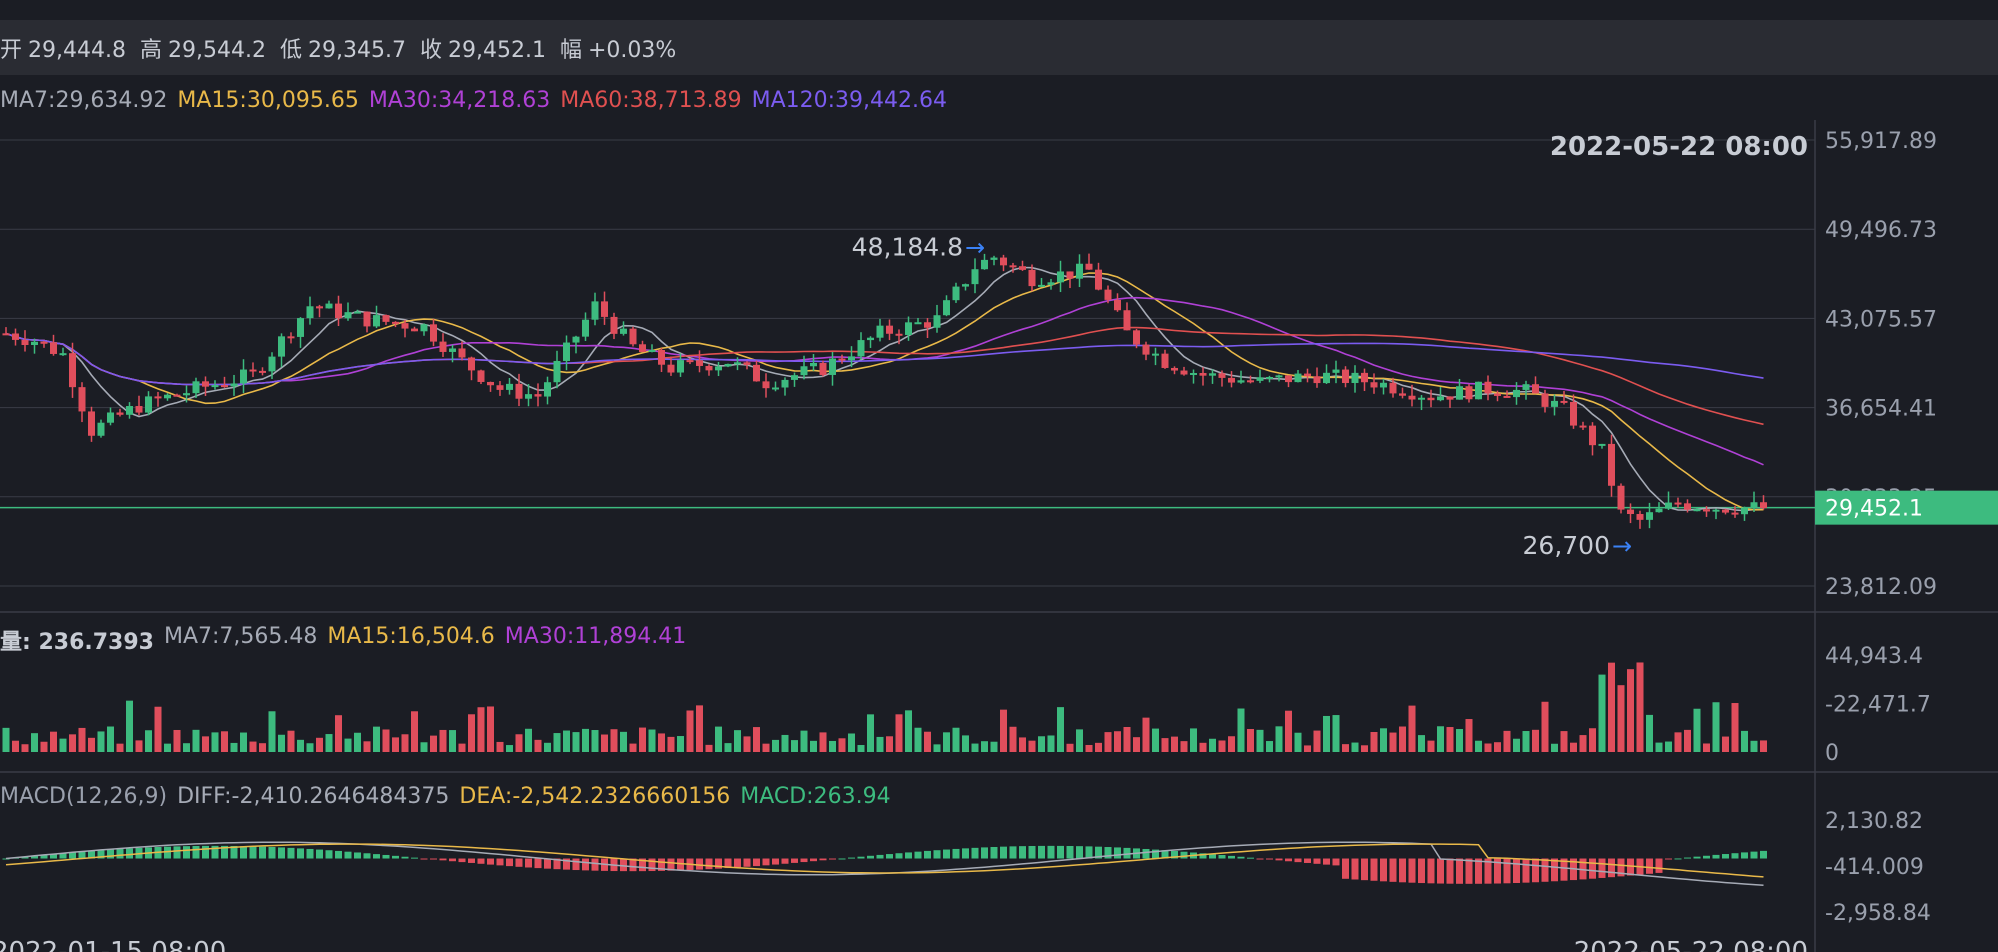 The image size is (1998, 952). Describe the element at coordinates (1881, 141) in the screenshot. I see `price-axis-label: 55,917.89` at that location.